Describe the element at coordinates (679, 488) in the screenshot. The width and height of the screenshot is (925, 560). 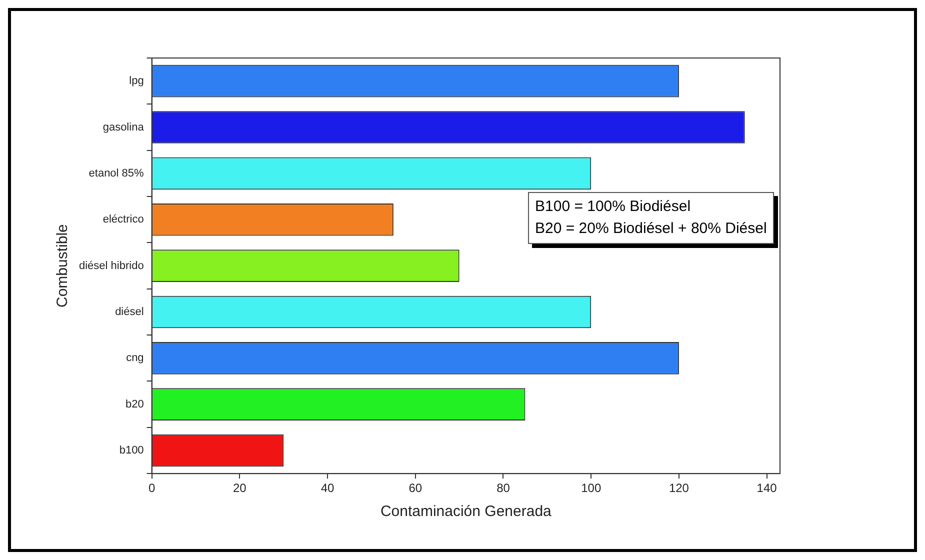
I see `x-tick-label: 120` at that location.